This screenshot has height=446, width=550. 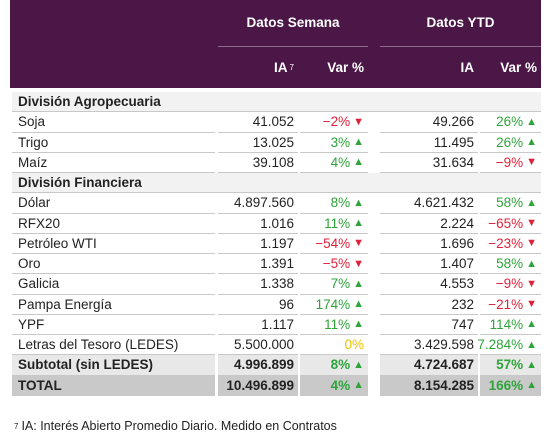 I want to click on cell-text: 1.197, so click(x=277, y=243).